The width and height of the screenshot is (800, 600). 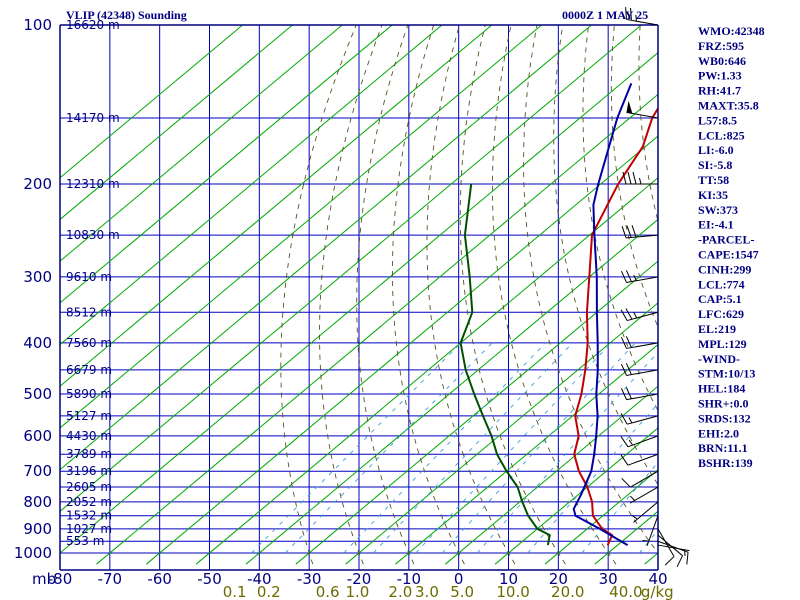 What do you see at coordinates (89, 370) in the screenshot?
I see `height-label: 6679 m` at bounding box center [89, 370].